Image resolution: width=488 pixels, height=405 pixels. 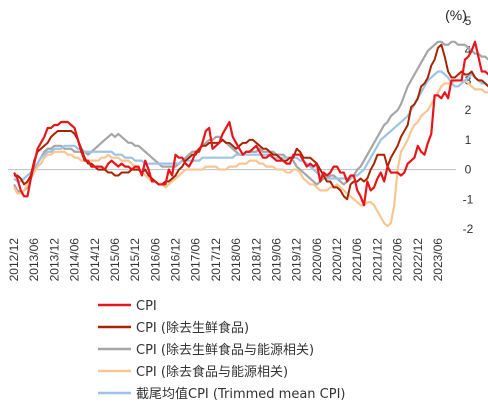 I want to click on x-tick-label: 2021/06, so click(x=357, y=260).